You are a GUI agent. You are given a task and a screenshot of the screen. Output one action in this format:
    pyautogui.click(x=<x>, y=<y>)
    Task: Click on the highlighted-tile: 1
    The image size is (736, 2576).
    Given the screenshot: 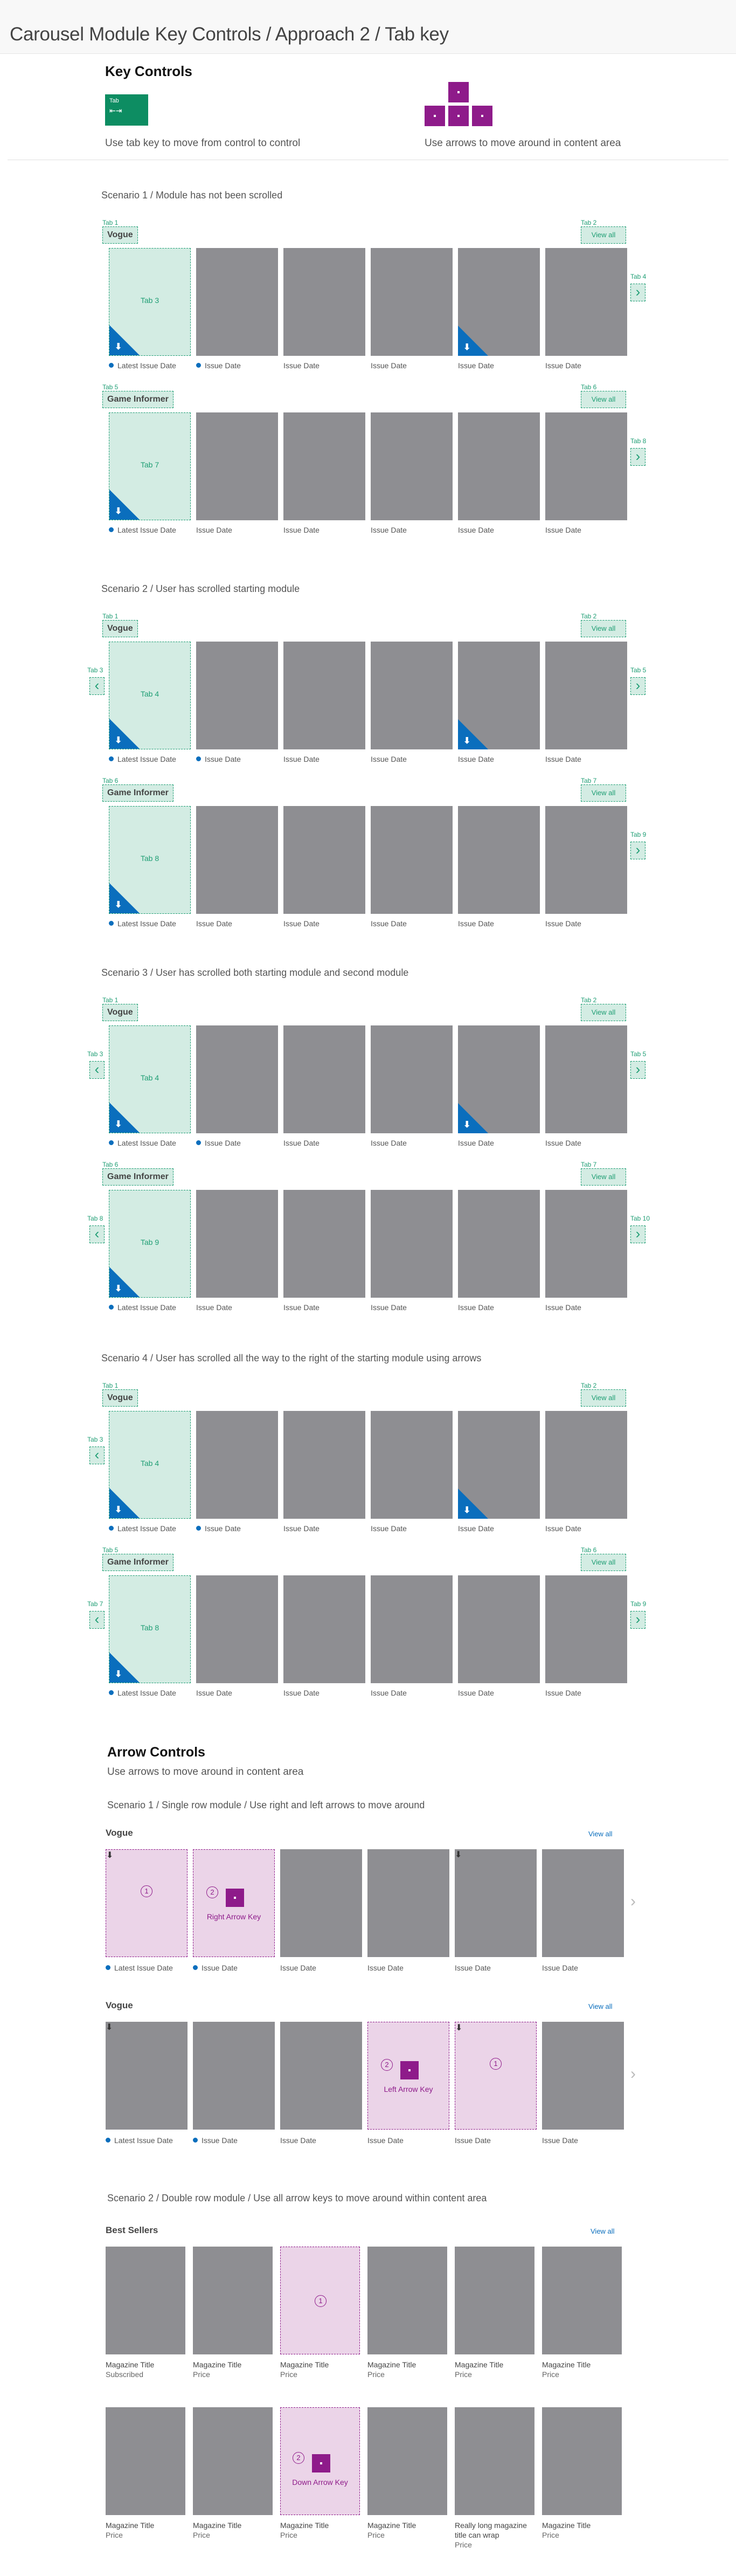 What is the action you would take?
    pyautogui.click(x=320, y=2300)
    